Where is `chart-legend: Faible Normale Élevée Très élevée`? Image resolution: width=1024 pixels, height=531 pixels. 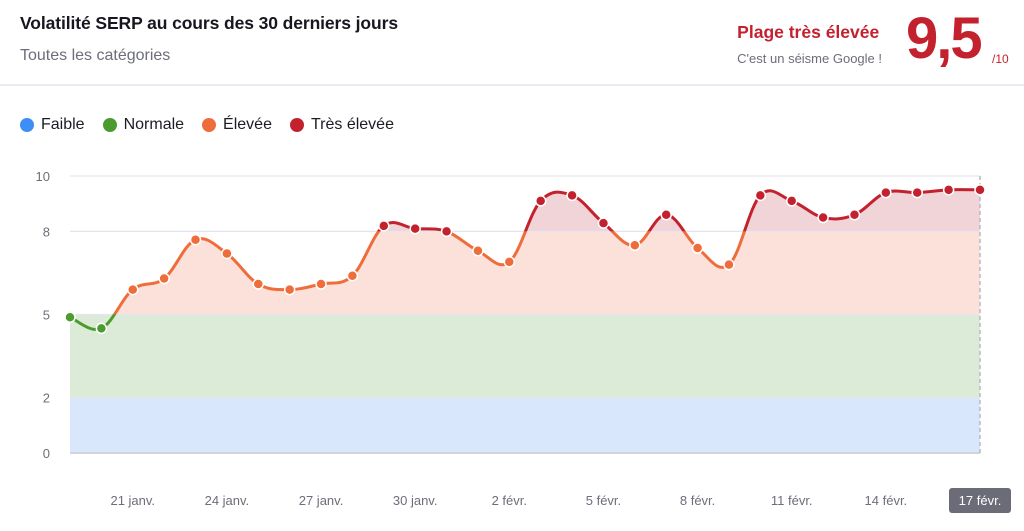 chart-legend: Faible Normale Élevée Très élevée is located at coordinates (216, 125).